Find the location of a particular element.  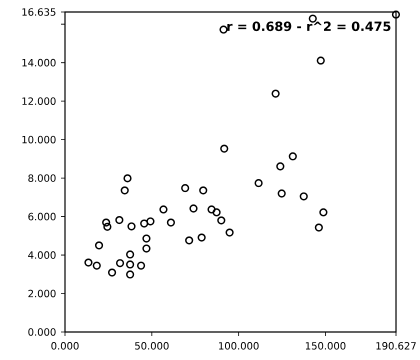

y-tick-label: 2.000 is located at coordinates (42, 294).